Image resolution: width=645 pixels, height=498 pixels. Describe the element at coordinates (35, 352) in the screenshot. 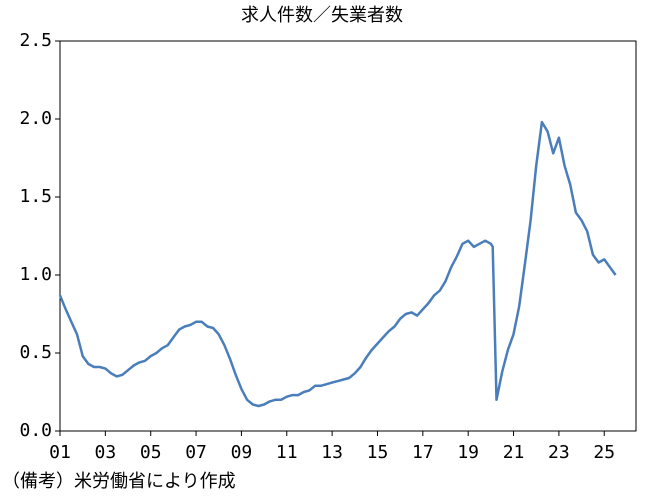

I see `y-tick-label: 0.5` at that location.